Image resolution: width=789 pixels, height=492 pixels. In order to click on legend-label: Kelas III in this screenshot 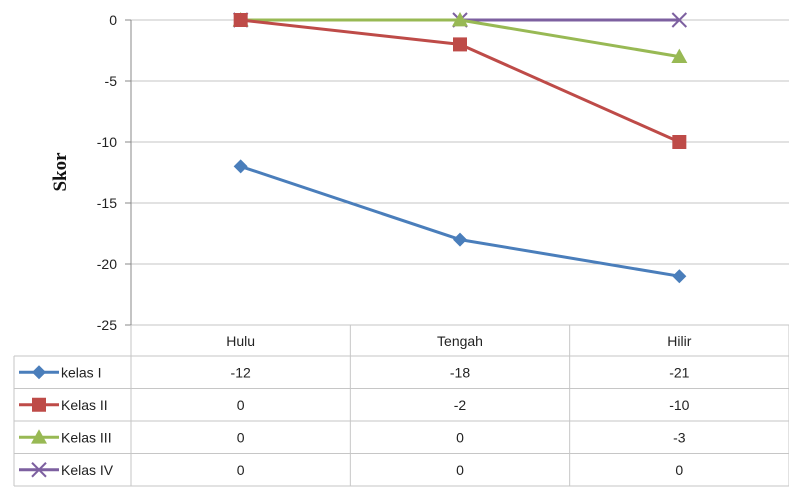, I will do `click(86, 437)`.